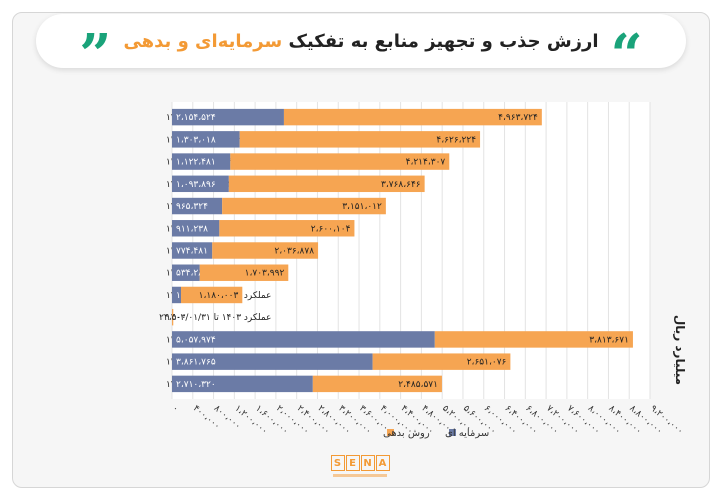  What do you see at coordinates (406, 433) in the screenshot?
I see `legend-label-debt: روش بدهی` at bounding box center [406, 433].